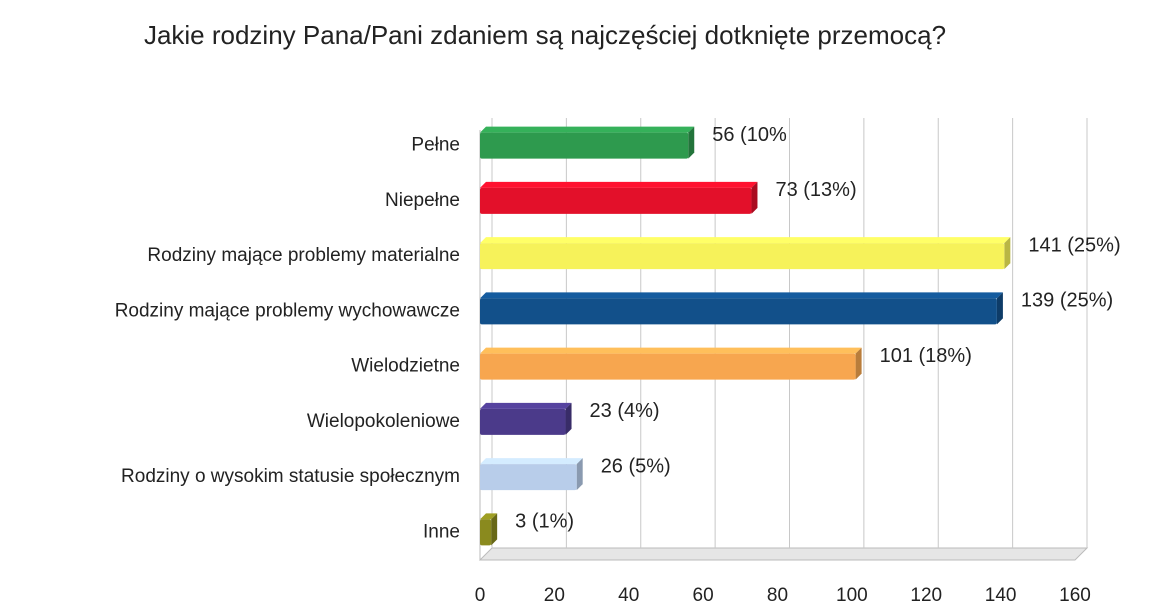  Describe the element at coordinates (1067, 301) in the screenshot. I see `value-label: 139 (25%)` at that location.